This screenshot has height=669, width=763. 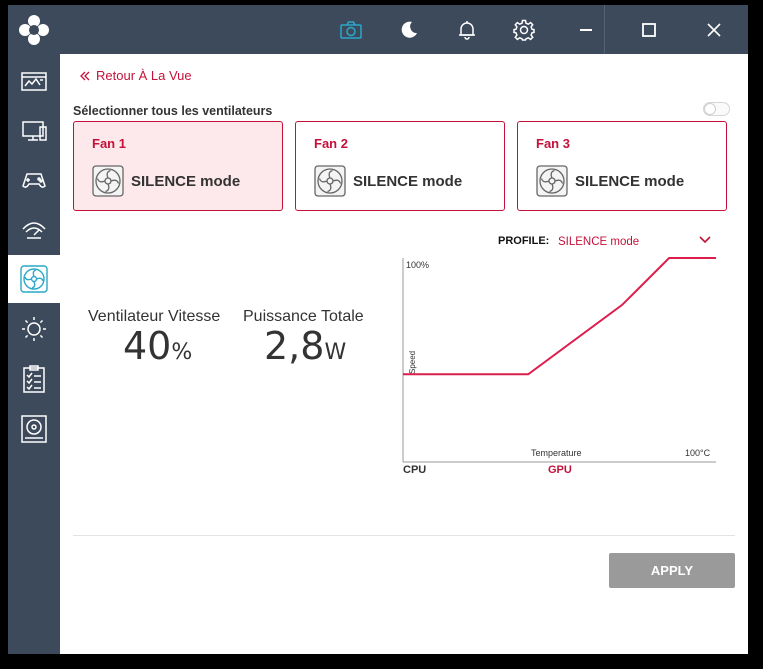 I want to click on settings-button, so click(x=524, y=29).